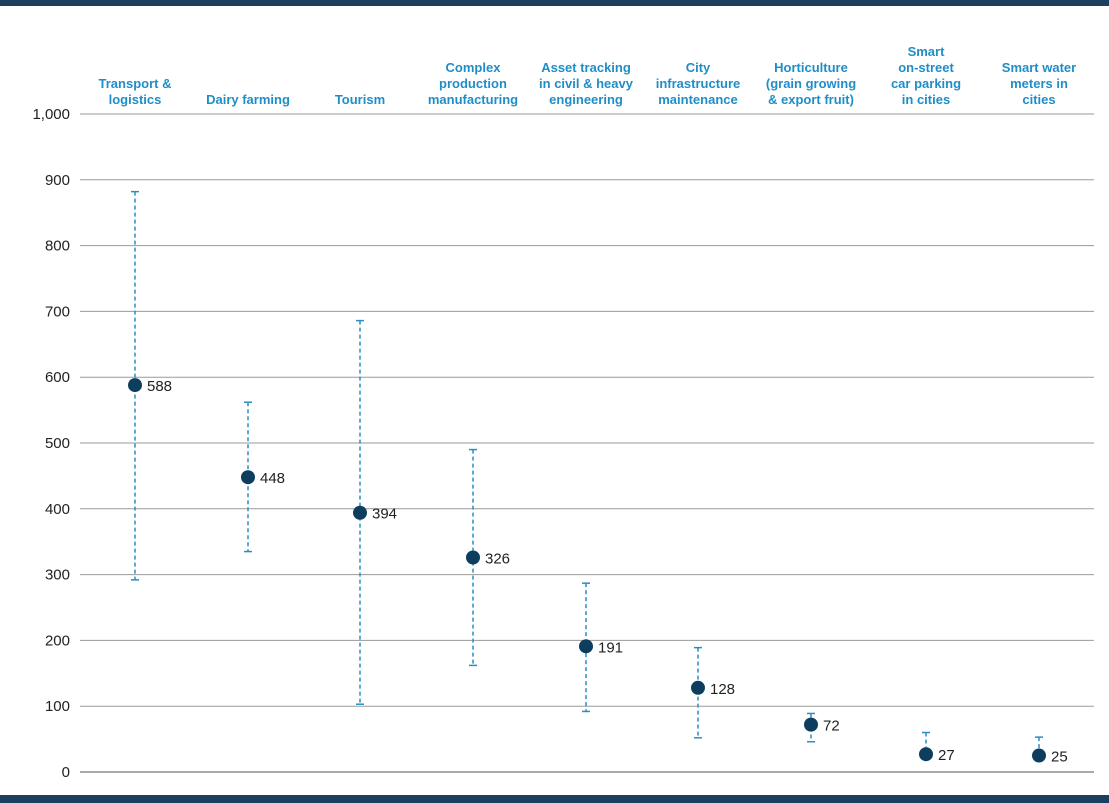  I want to click on y-tick-label: 400, so click(57, 509).